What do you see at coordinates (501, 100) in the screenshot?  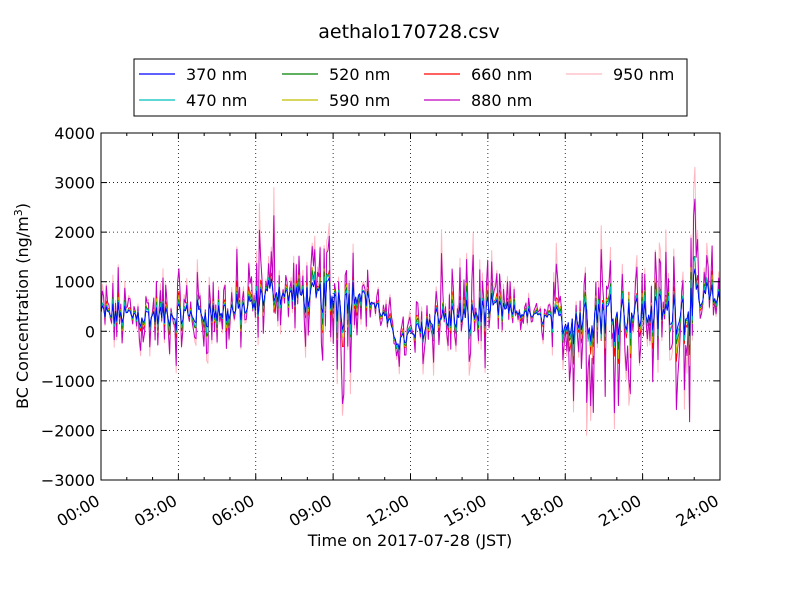 I see `legend-label: 880 nm` at bounding box center [501, 100].